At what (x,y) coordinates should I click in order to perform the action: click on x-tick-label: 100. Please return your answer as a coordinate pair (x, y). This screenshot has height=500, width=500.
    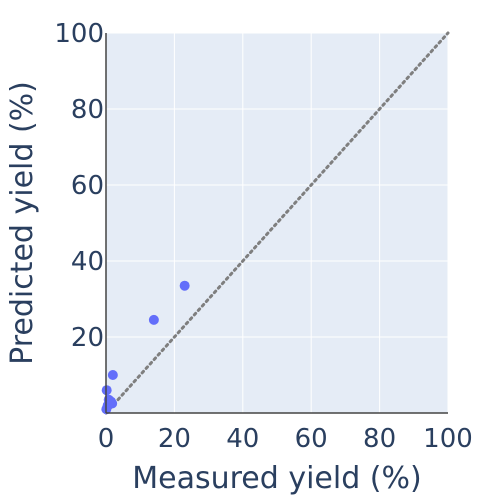
    Looking at the image, I should click on (448, 439).